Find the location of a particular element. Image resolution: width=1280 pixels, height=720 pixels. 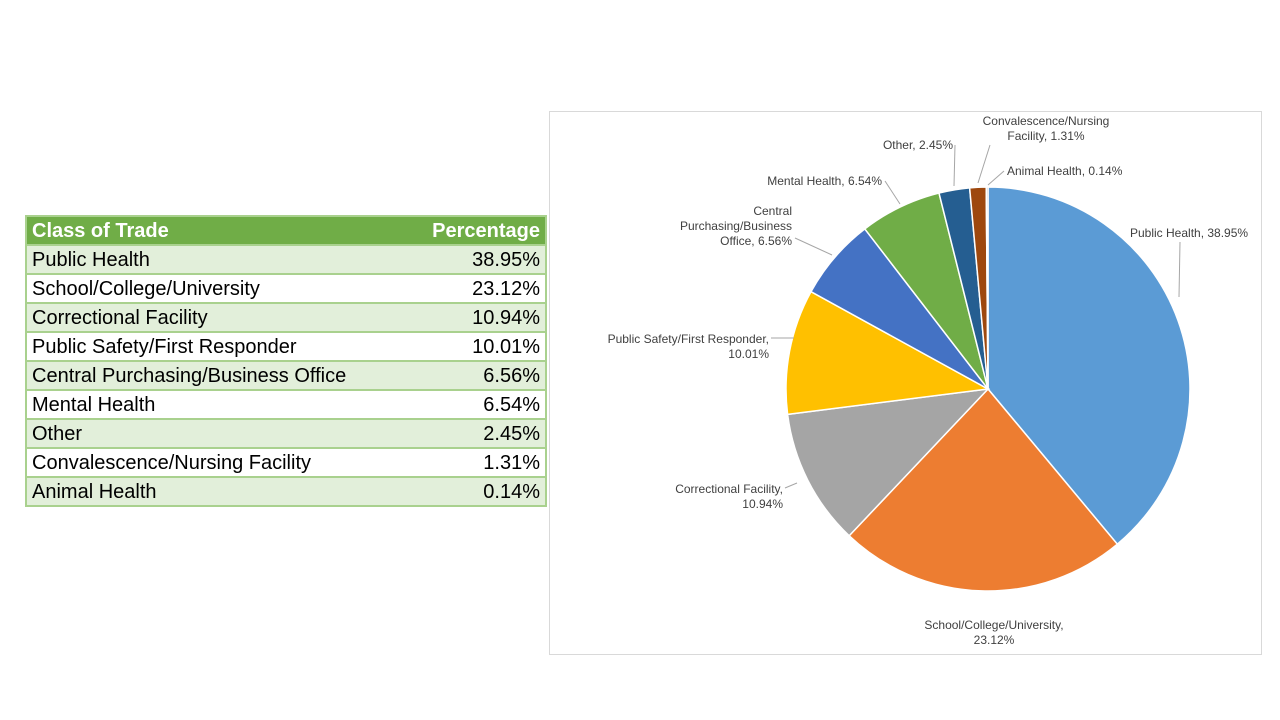

table-row: Correctional Facility 10.94% is located at coordinates (286, 317).